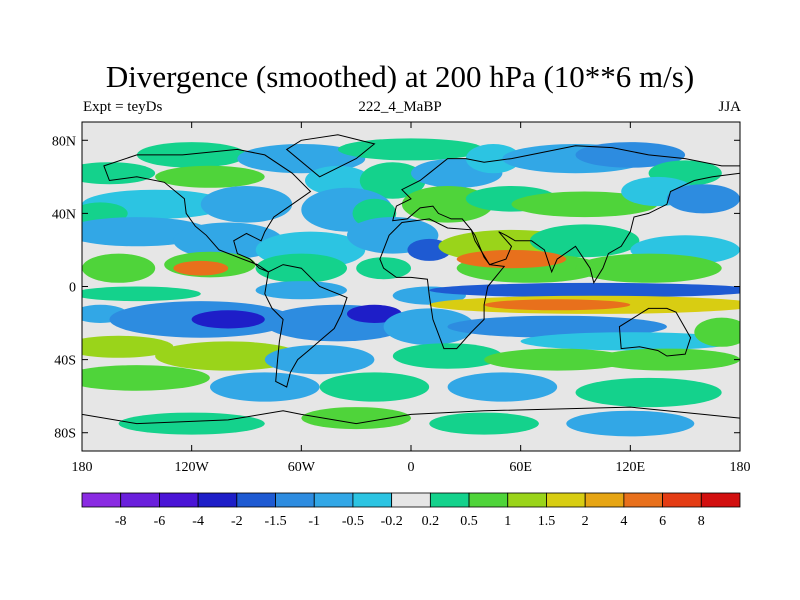 The image size is (800, 600). What do you see at coordinates (237, 521) in the screenshot?
I see `colorbar-label: -2` at bounding box center [237, 521].